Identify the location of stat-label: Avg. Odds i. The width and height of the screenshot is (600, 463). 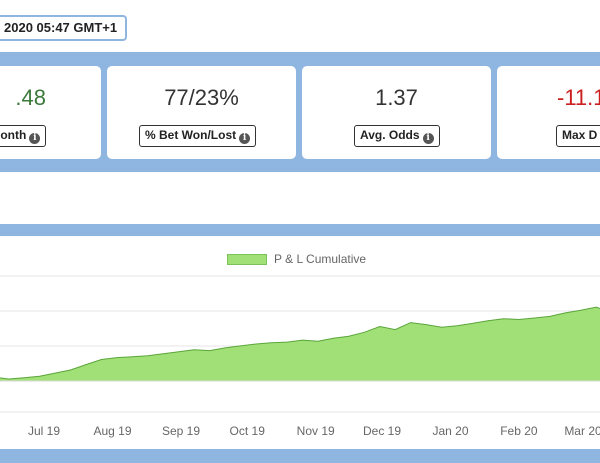
(397, 136).